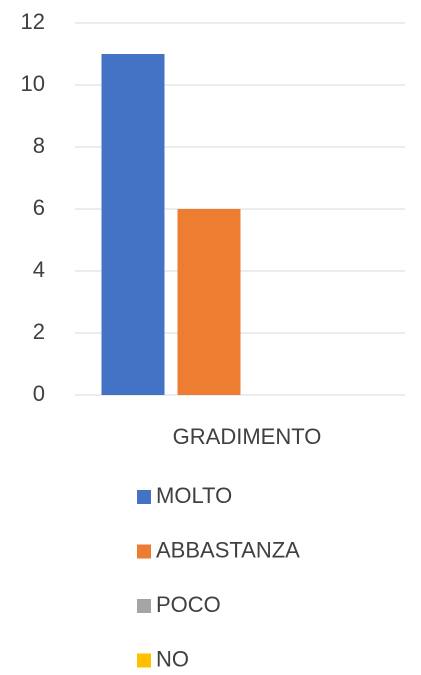 The height and width of the screenshot is (675, 421). I want to click on x-tick-label: GRADIMENTO, so click(247, 436).